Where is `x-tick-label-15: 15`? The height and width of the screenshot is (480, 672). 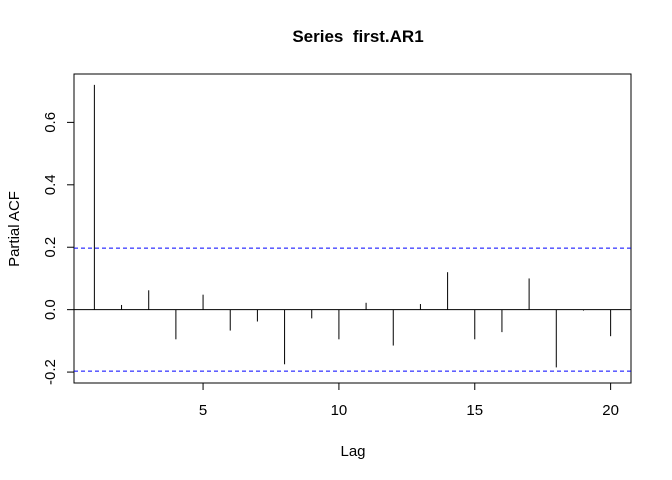
x-tick-label-15: 15 is located at coordinates (474, 410).